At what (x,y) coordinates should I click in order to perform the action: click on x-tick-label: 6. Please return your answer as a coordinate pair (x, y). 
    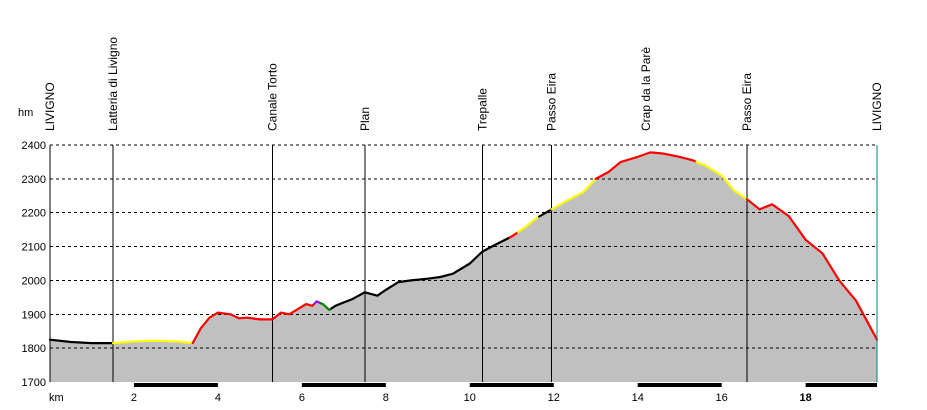
    Looking at the image, I should click on (302, 398).